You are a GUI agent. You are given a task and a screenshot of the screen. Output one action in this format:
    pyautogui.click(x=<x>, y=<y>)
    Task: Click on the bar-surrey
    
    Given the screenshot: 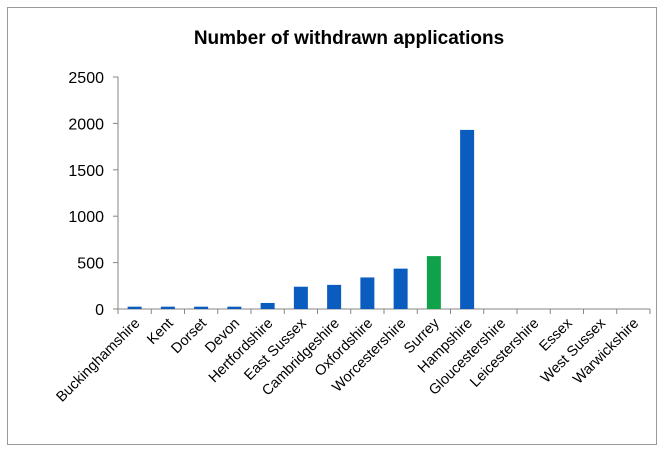 What is the action you would take?
    pyautogui.click(x=433, y=282)
    